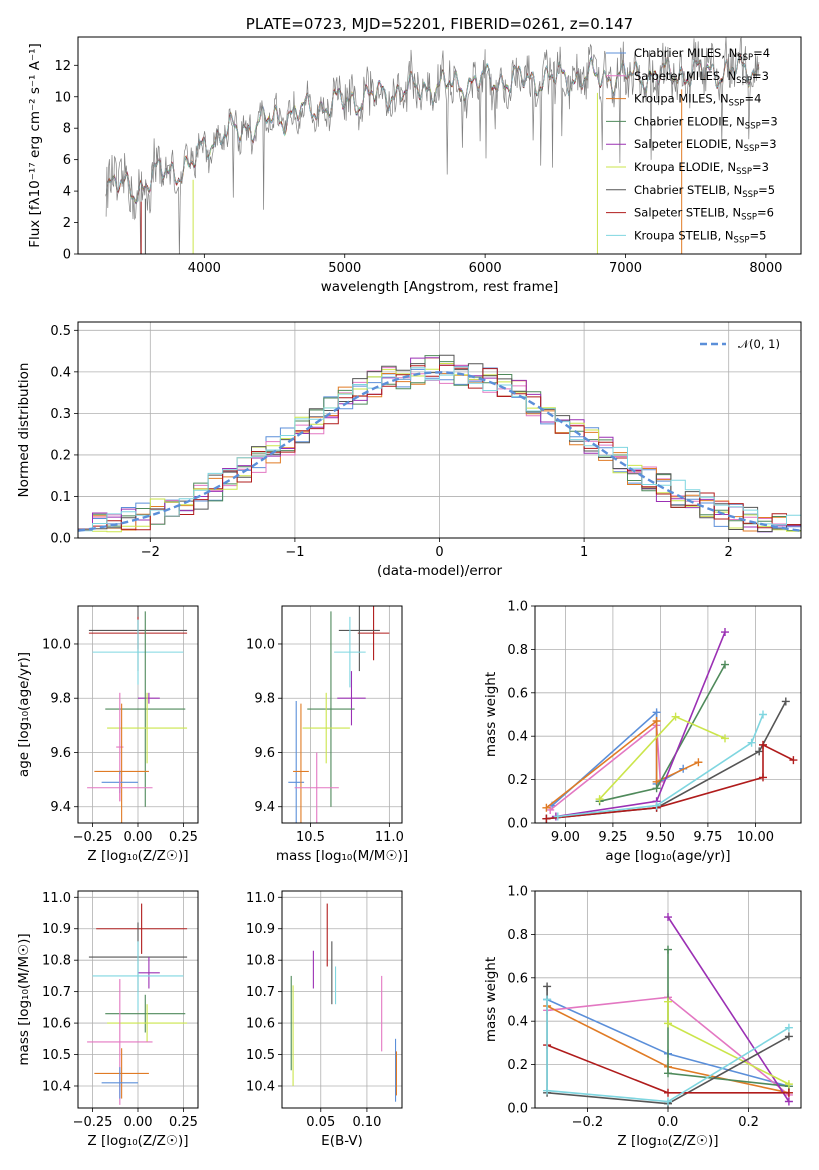  I want to click on panel-age-vs-mass: 10.5 11.0 9.4 9.6 9.8 10.0 mass [log₁₀(M/M☉)], so click(327, 734).